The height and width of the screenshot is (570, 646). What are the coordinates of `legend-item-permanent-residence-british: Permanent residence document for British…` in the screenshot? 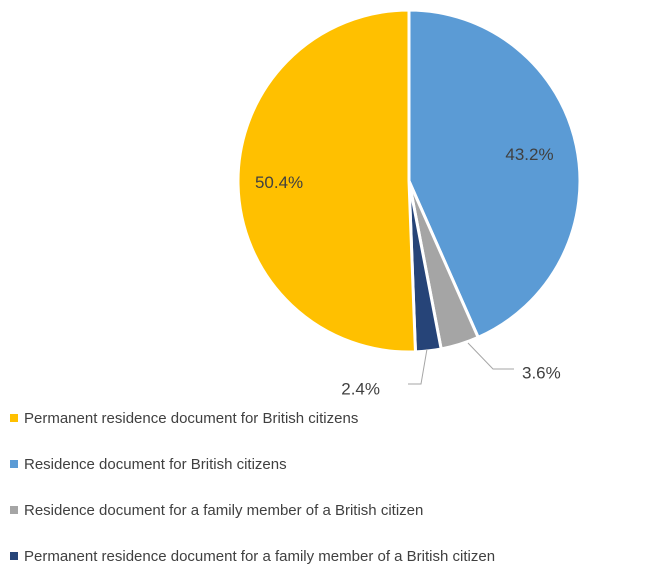 It's located at (184, 418).